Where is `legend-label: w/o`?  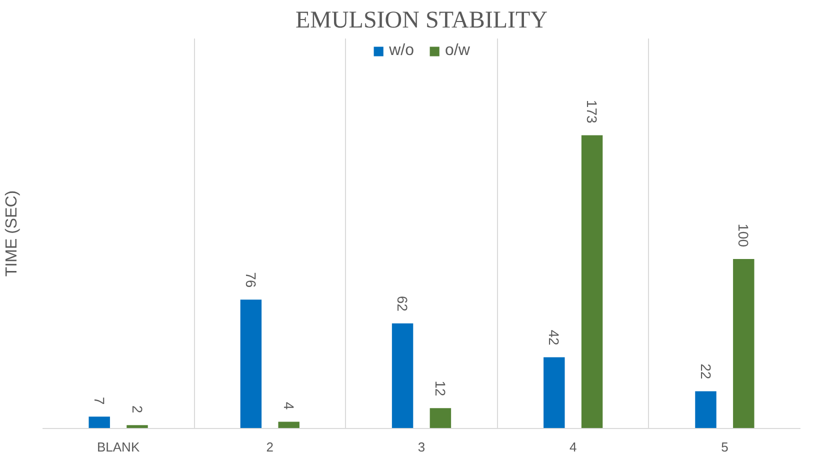 legend-label: w/o is located at coordinates (401, 51).